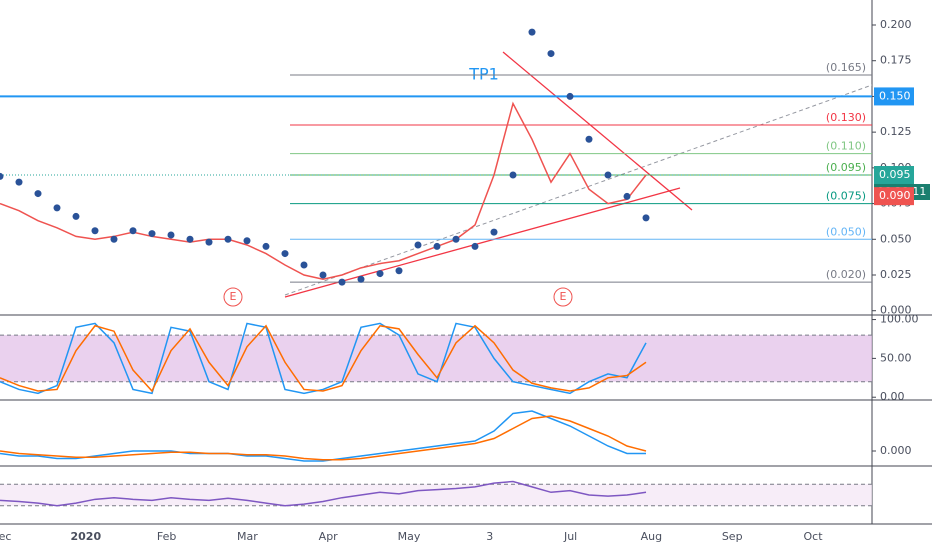  What do you see at coordinates (409, 536) in the screenshot?
I see `x-tick-label: May` at bounding box center [409, 536].